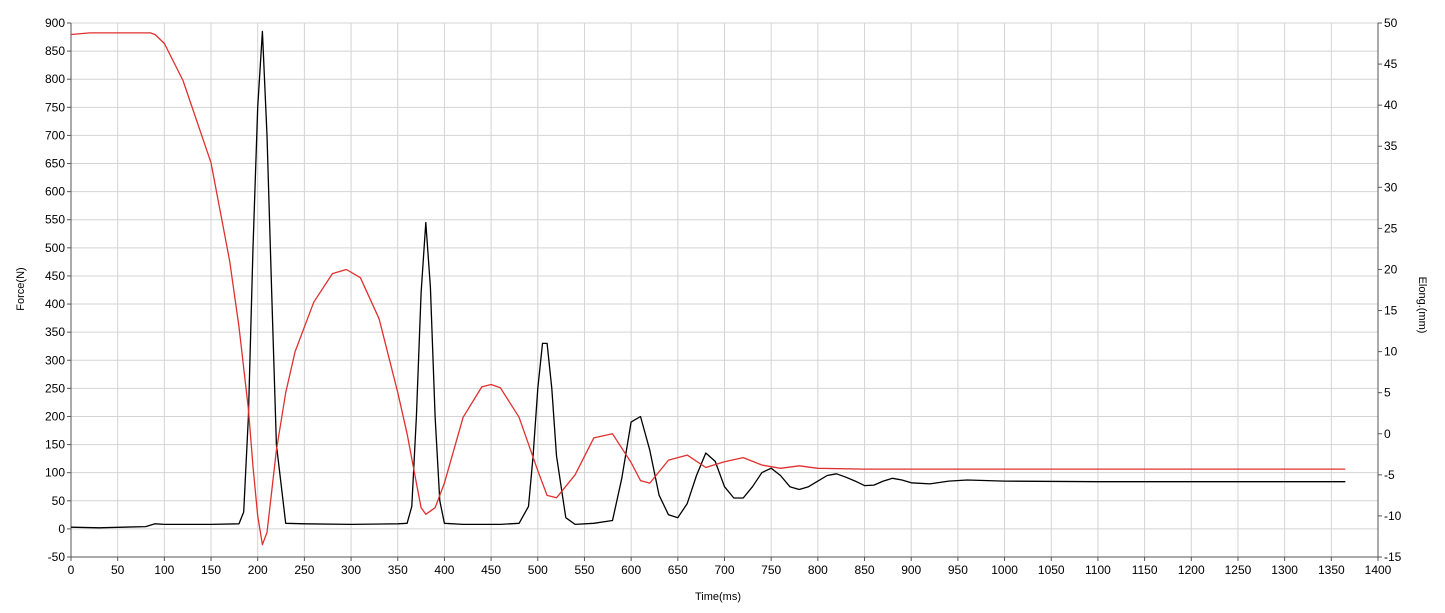 Image resolution: width=1445 pixels, height=613 pixels. I want to click on x-tick-label: 100, so click(164, 570).